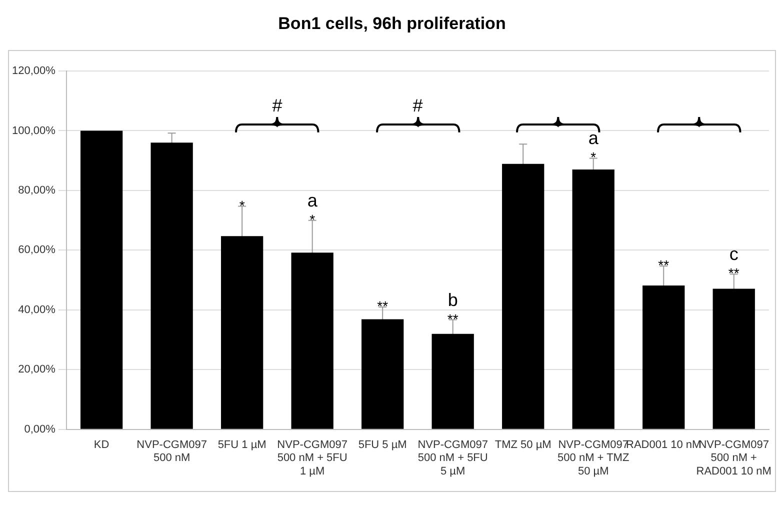 Image resolution: width=782 pixels, height=508 pixels. What do you see at coordinates (40, 429) in the screenshot?
I see `y-tick-label: 0,00%` at bounding box center [40, 429].